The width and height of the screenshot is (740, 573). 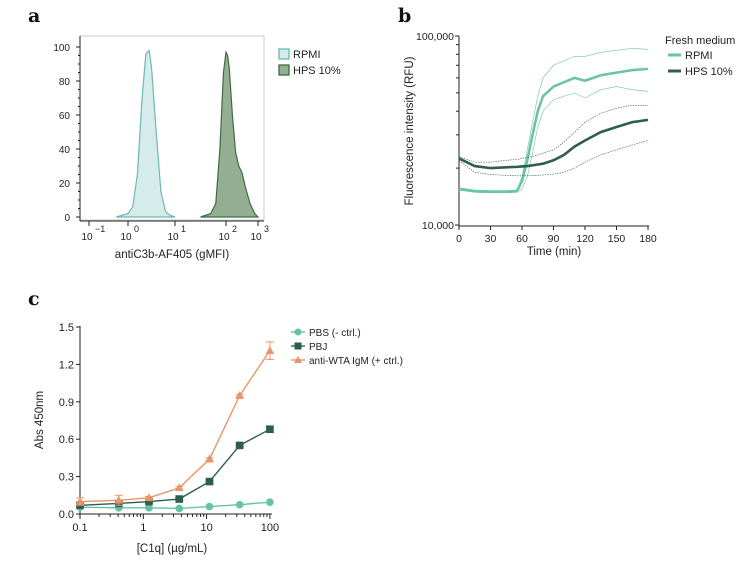 I want to click on x-tick-label-b: 30, so click(x=491, y=239).